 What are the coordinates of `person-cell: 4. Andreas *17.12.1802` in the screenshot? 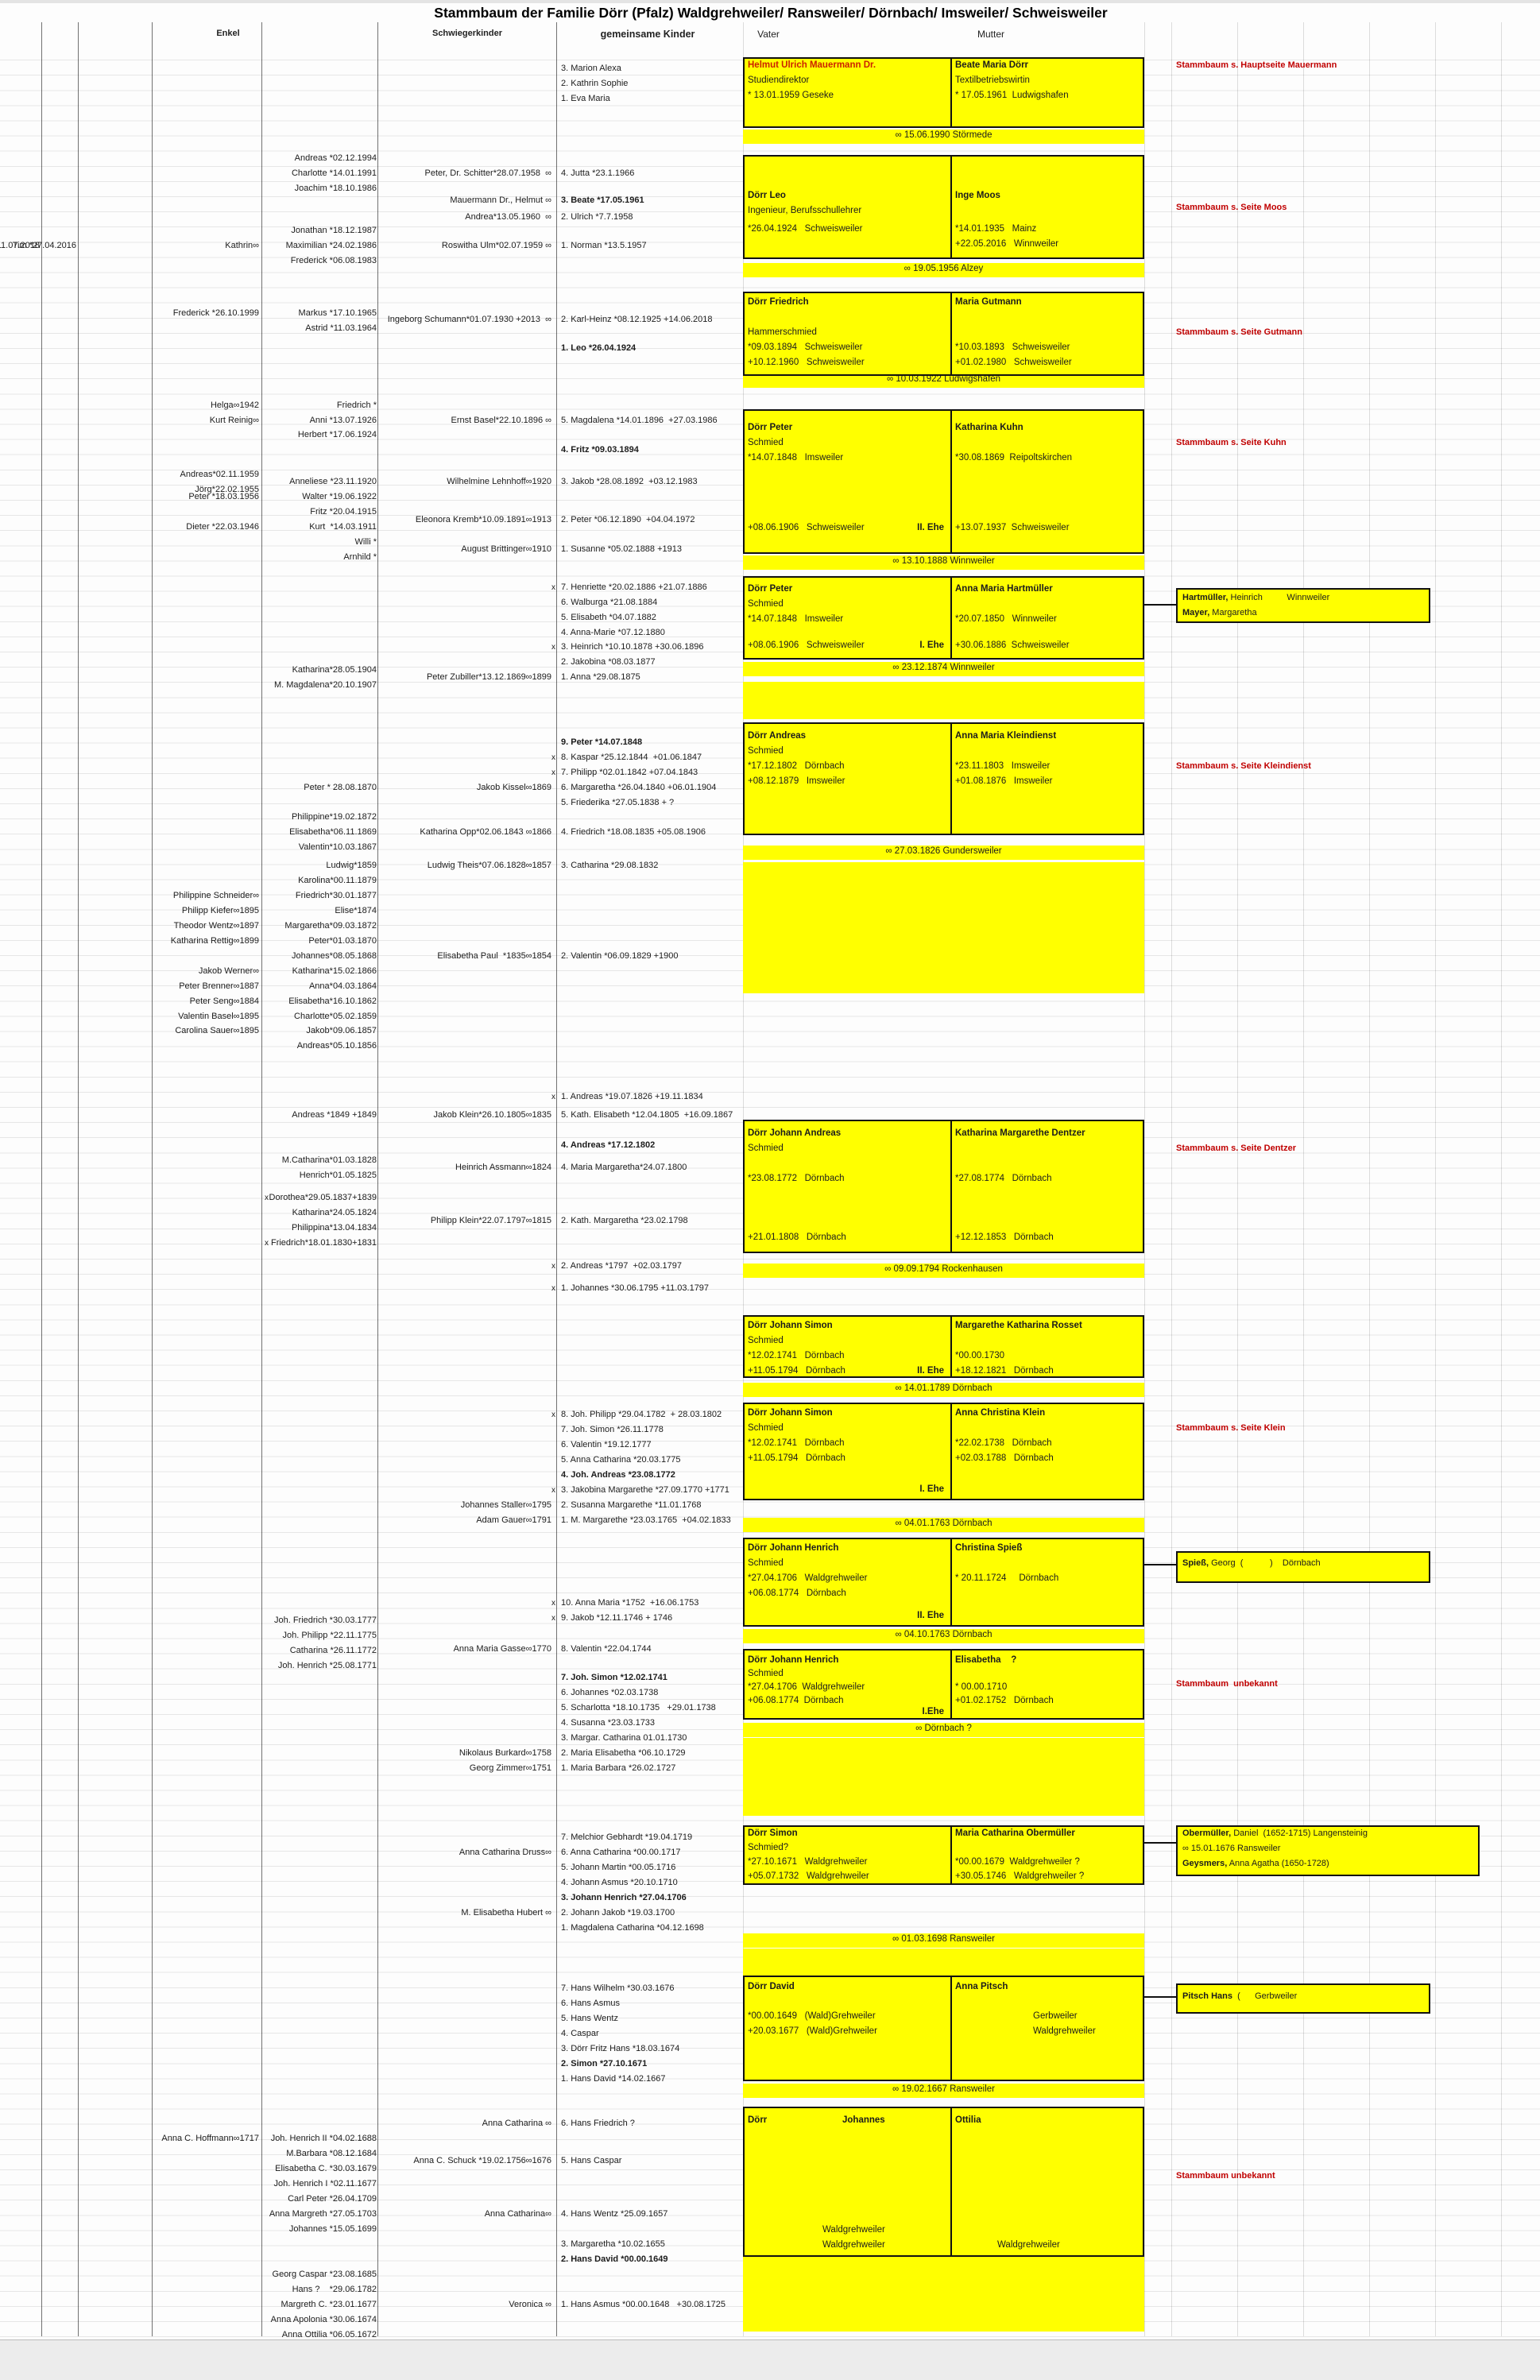 It's located at (608, 1145).